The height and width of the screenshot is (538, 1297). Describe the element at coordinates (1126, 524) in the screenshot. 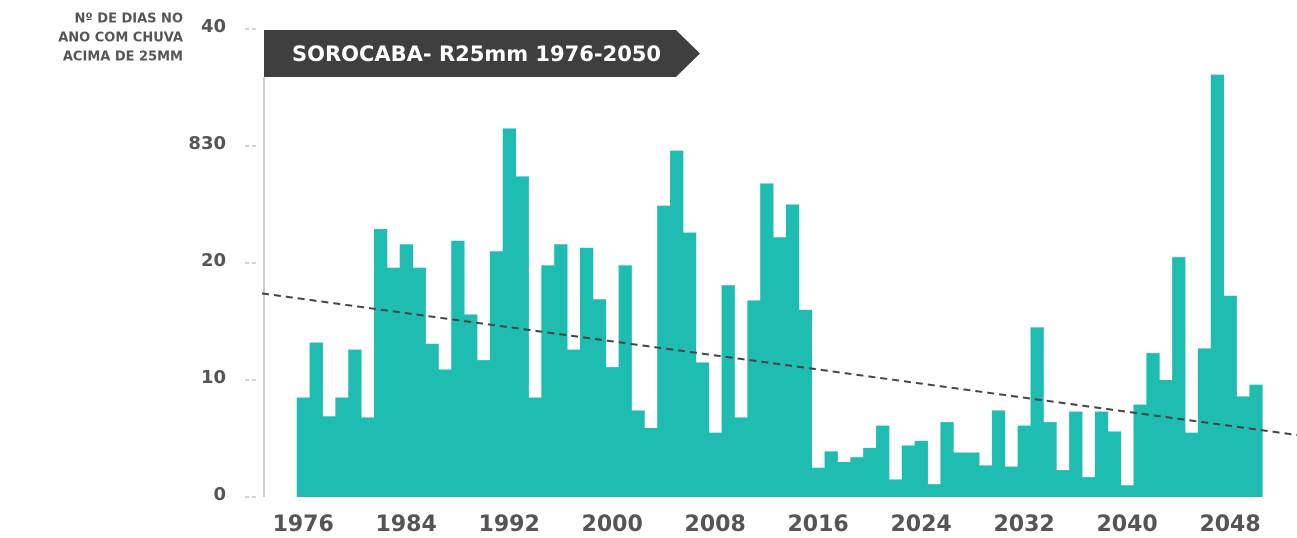

I see `x-tick-label: 2040` at that location.